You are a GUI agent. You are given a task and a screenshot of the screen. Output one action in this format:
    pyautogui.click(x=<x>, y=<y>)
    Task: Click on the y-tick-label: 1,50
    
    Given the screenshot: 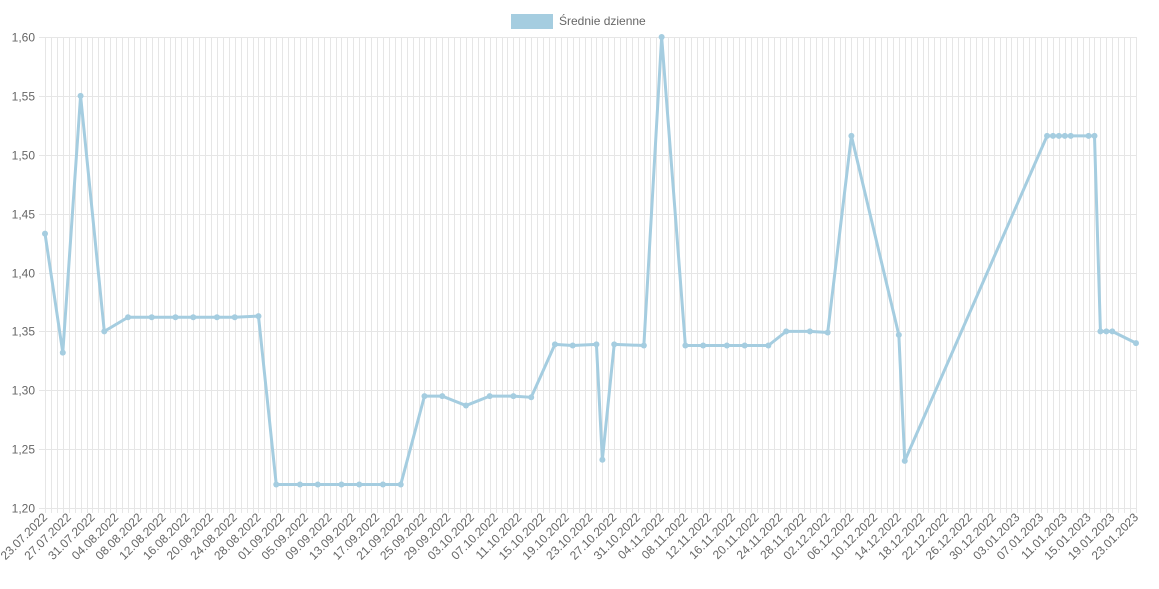 What is the action you would take?
    pyautogui.click(x=24, y=156)
    